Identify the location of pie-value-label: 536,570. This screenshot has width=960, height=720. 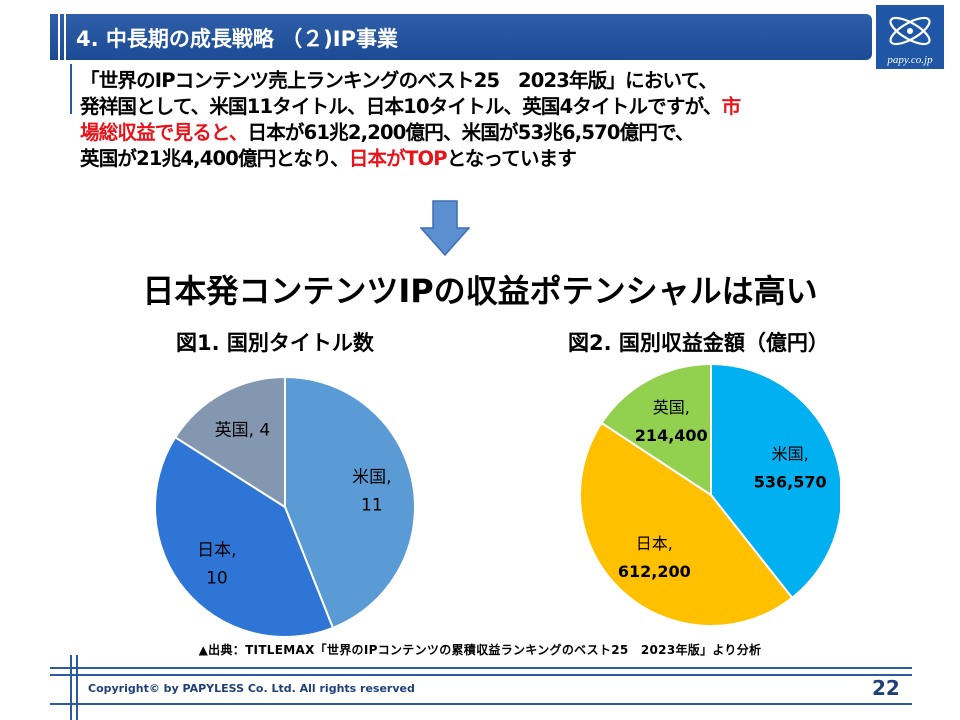
(790, 481).